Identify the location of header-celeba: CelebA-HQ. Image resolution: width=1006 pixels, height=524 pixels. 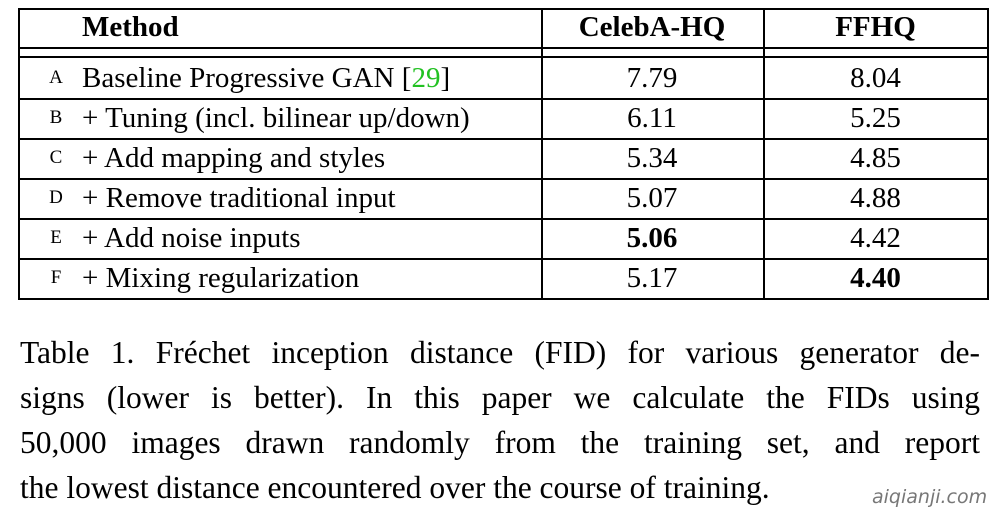
(652, 27).